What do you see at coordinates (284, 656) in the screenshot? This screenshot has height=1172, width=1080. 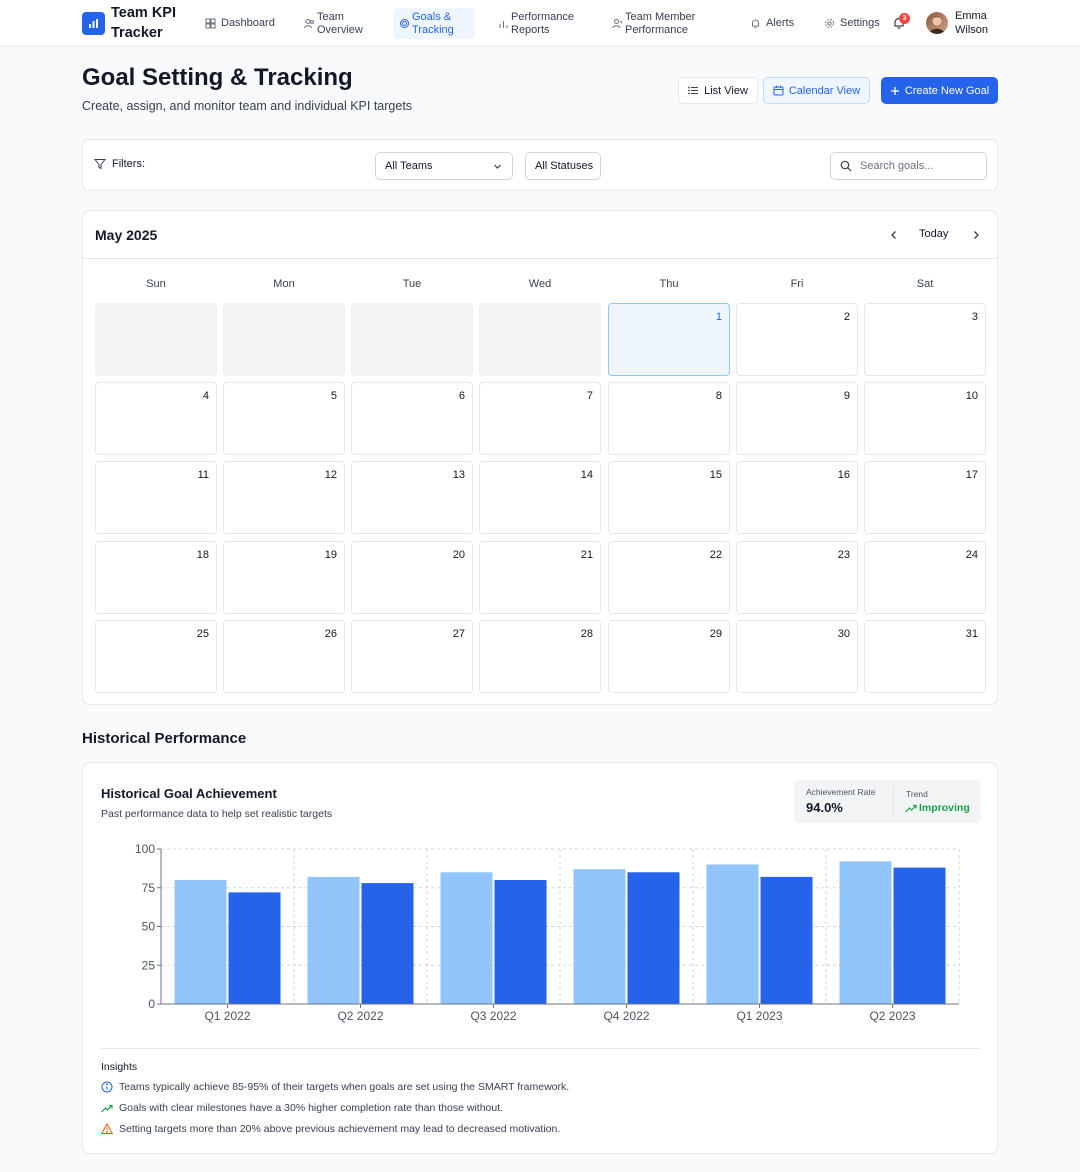 I see `calendar-day-cell: 26` at bounding box center [284, 656].